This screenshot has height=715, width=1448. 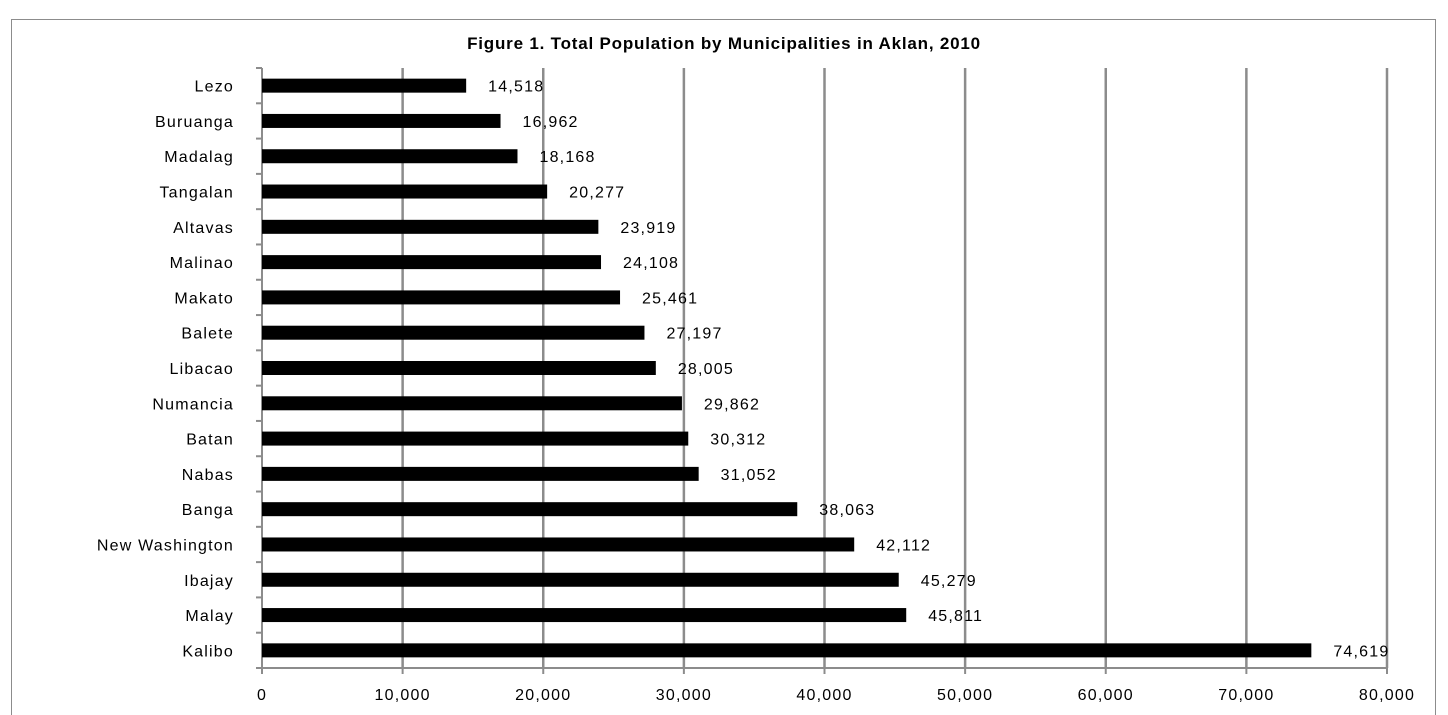 I want to click on category-label: Lezo, so click(x=215, y=87).